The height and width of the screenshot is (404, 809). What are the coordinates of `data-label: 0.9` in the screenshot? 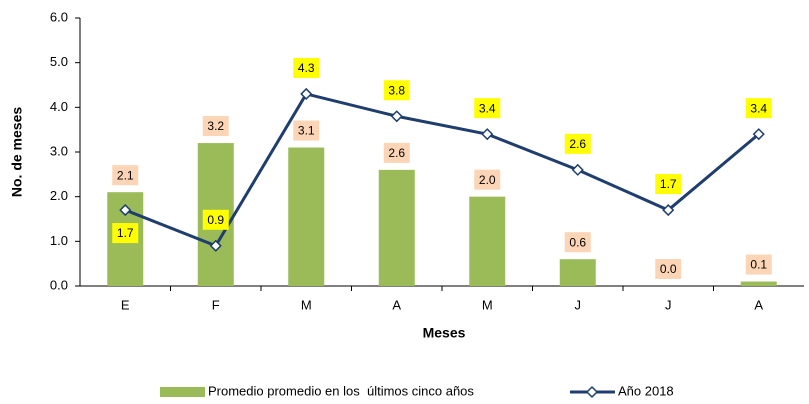 It's located at (215, 220).